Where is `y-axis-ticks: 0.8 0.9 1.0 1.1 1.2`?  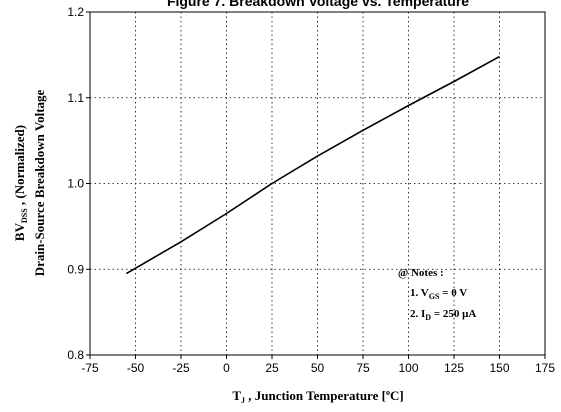
y-axis-ticks: 0.8 0.9 1.0 1.1 1.2 is located at coordinates (78, 183).